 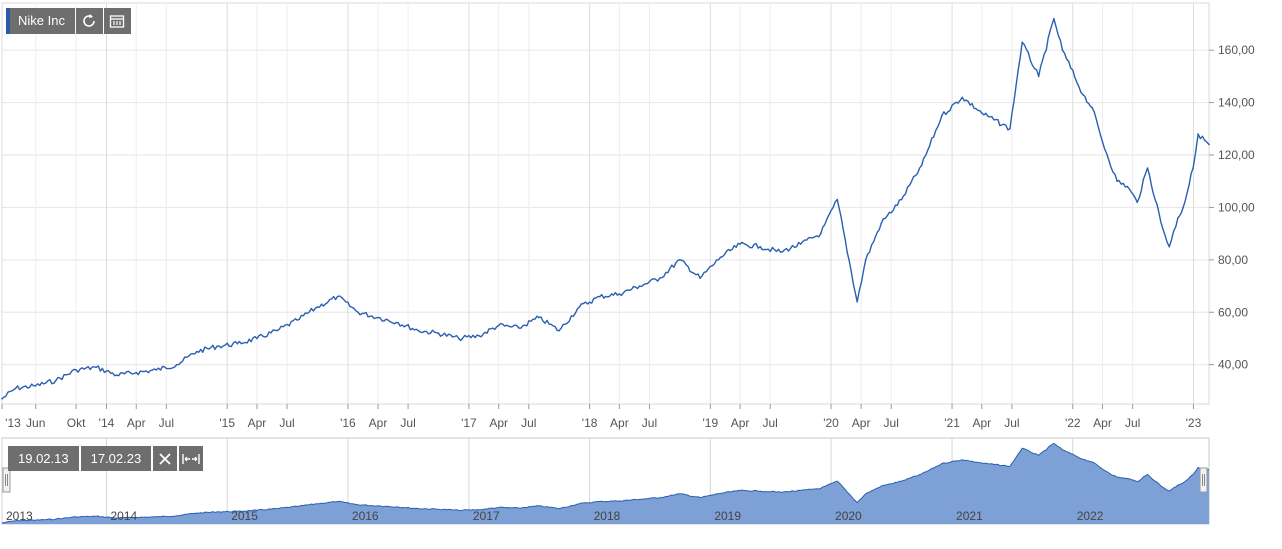 I want to click on range-start-date: 19.02.13, so click(x=43, y=458).